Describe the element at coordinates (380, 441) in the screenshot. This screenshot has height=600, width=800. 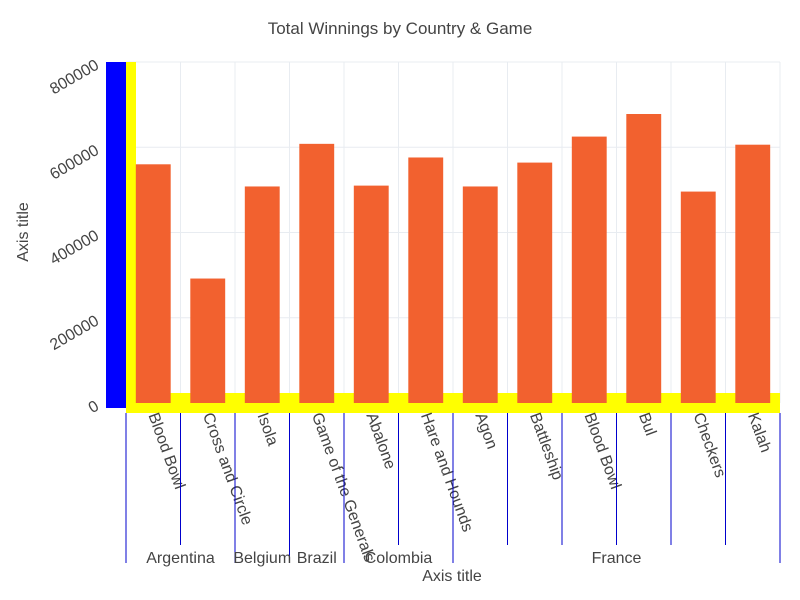
I see `x-tick-label: Abalone` at that location.